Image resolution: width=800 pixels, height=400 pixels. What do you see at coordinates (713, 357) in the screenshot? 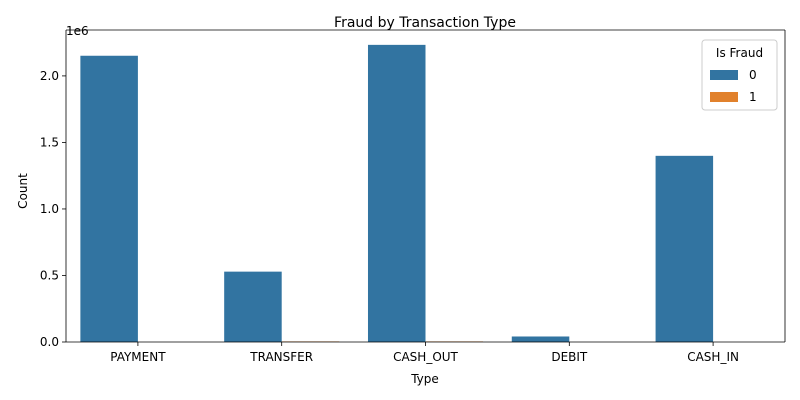
I see `x-tick-label: CASH_IN` at bounding box center [713, 357].